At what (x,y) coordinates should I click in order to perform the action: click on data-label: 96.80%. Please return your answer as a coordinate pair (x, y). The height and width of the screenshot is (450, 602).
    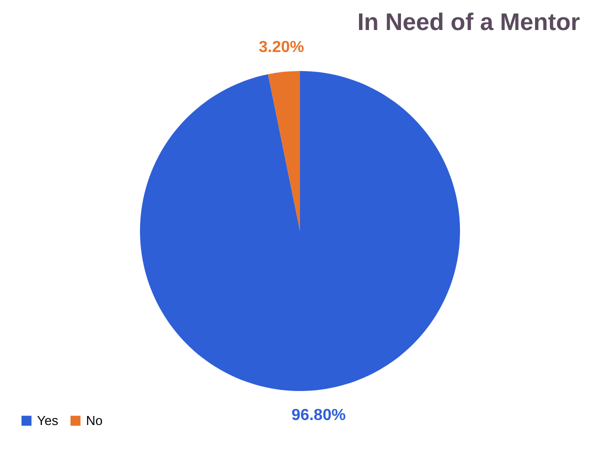
    Looking at the image, I should click on (318, 415).